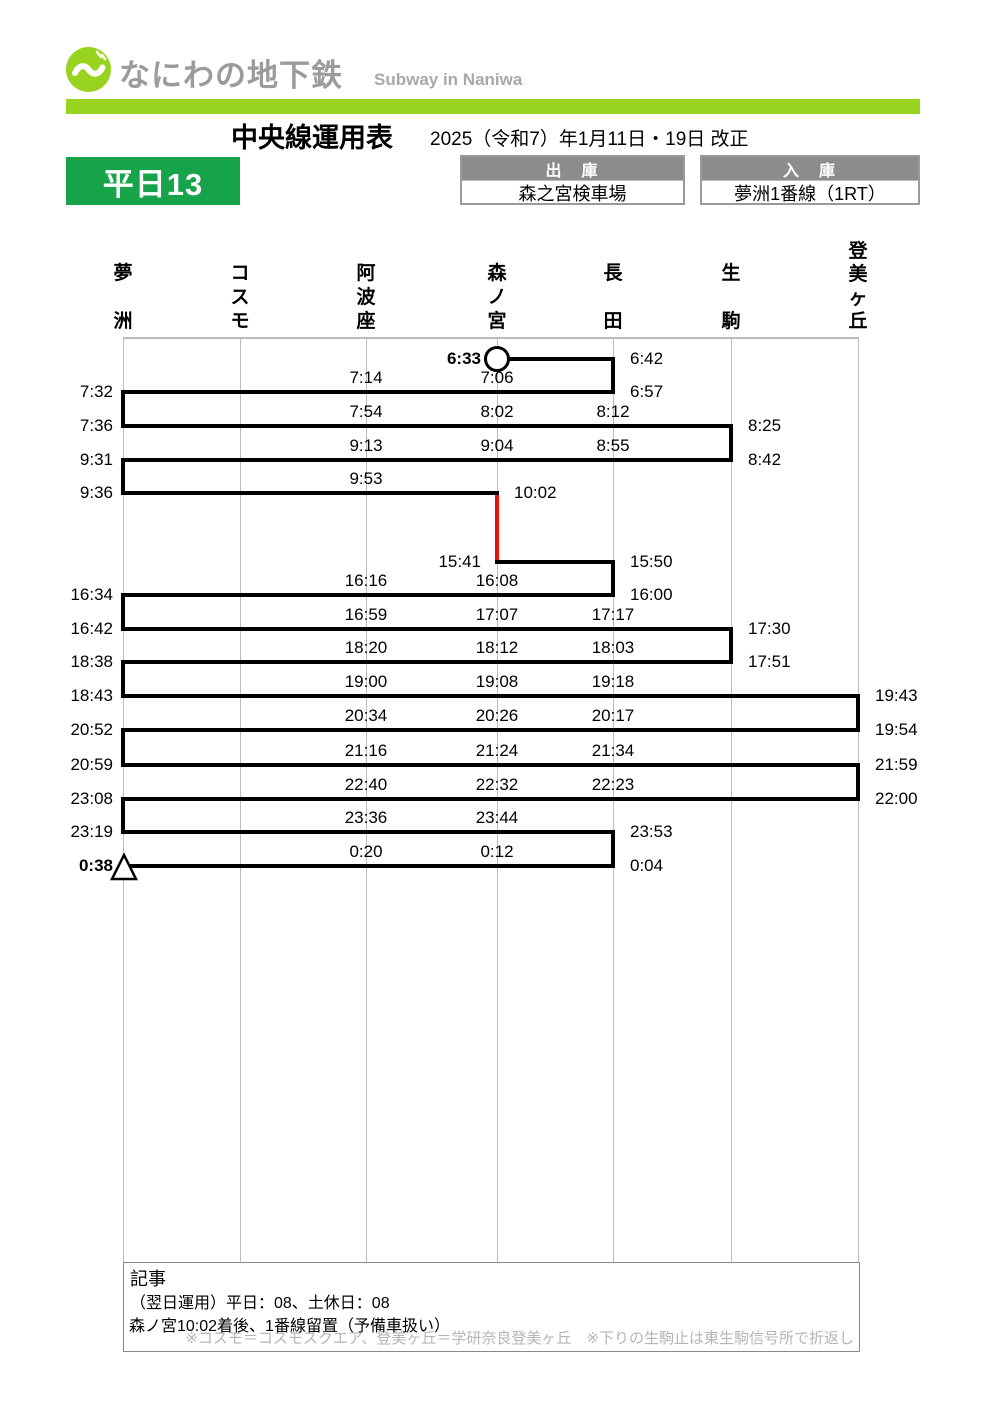 The image size is (1000, 1414). I want to click on time-label: 21:34, so click(613, 750).